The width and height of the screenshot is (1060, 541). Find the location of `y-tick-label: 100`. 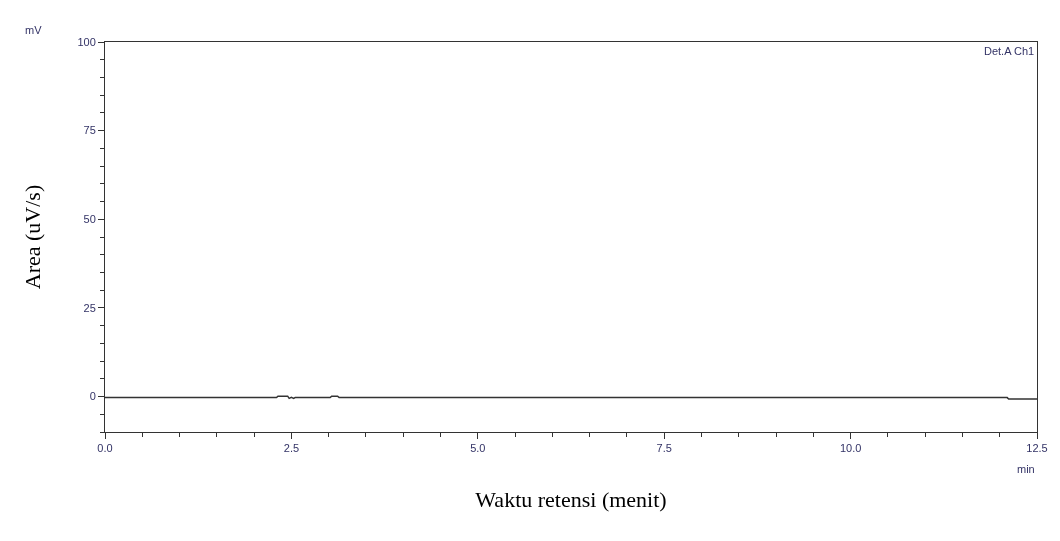

y-tick-label: 100 is located at coordinates (86, 41).